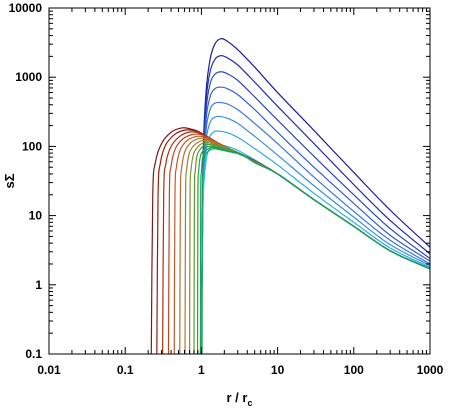  I want to click on y-tick-label: 0.1, so click(33, 354).